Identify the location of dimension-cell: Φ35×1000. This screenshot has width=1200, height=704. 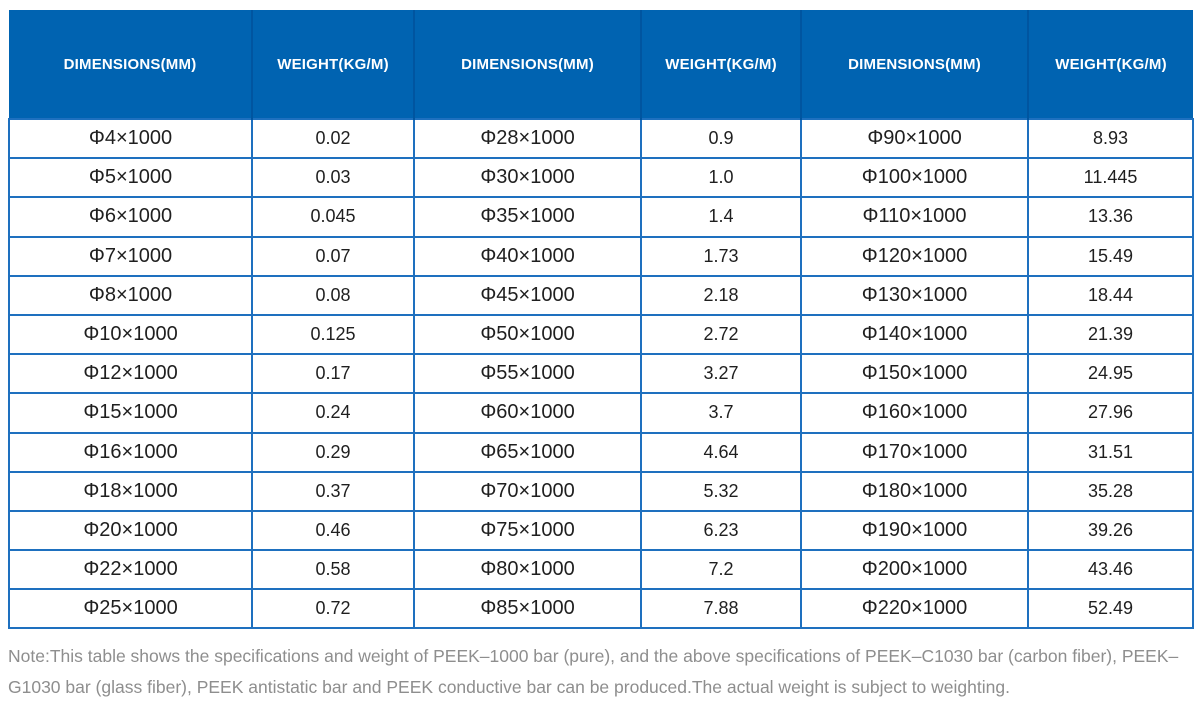
(527, 217).